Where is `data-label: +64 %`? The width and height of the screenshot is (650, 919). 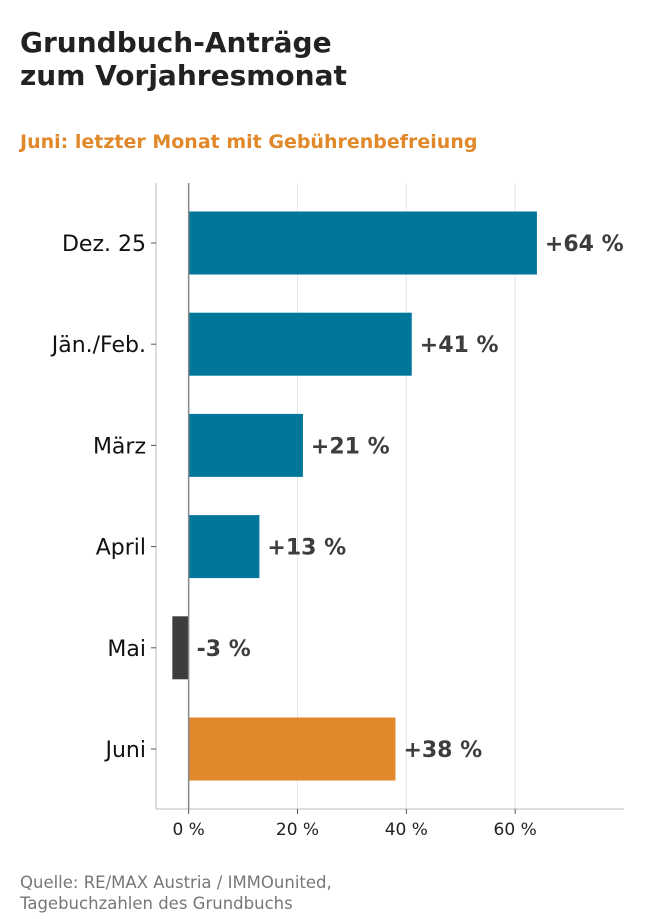 data-label: +64 % is located at coordinates (584, 244).